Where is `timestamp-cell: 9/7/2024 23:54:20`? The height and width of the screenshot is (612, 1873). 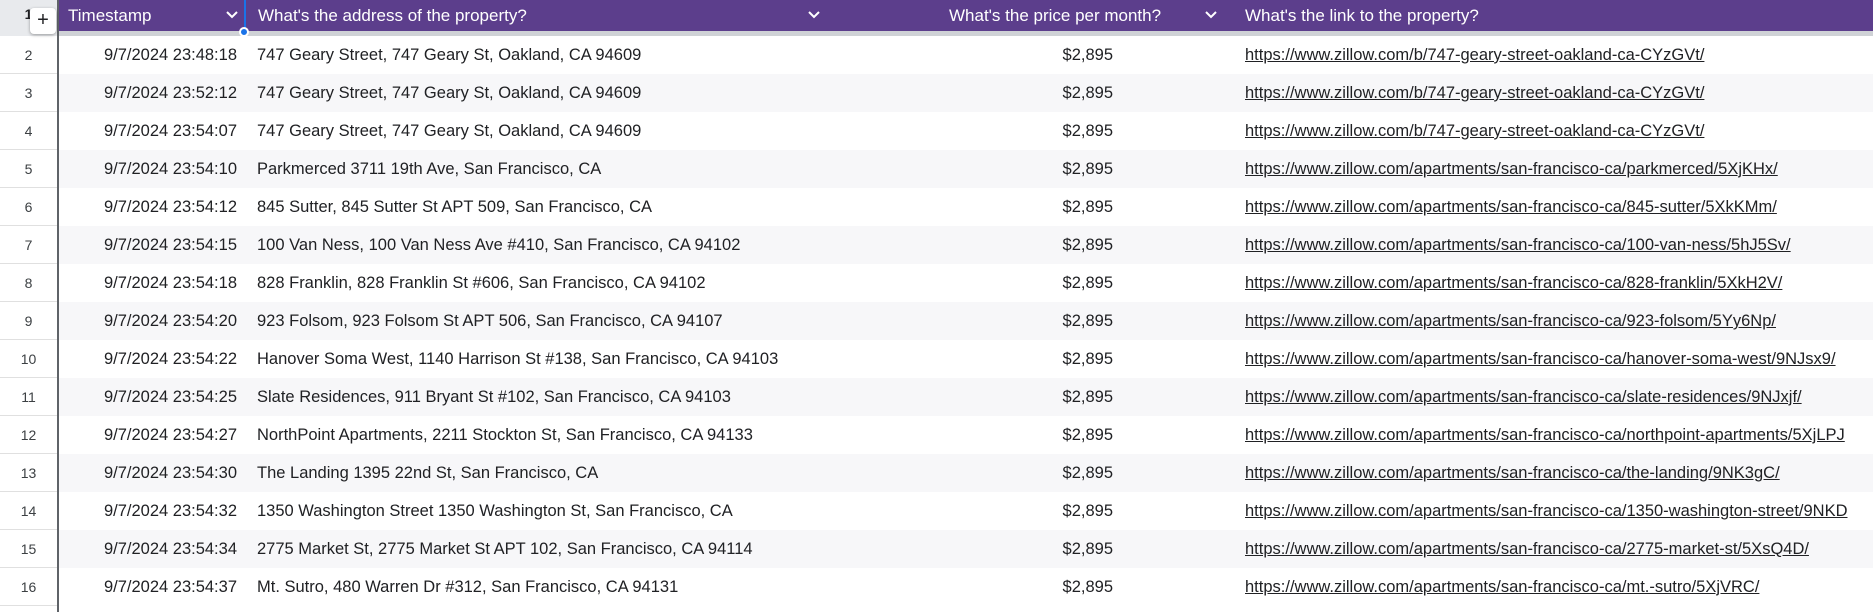
timestamp-cell: 9/7/2024 23:54:20 is located at coordinates (170, 321).